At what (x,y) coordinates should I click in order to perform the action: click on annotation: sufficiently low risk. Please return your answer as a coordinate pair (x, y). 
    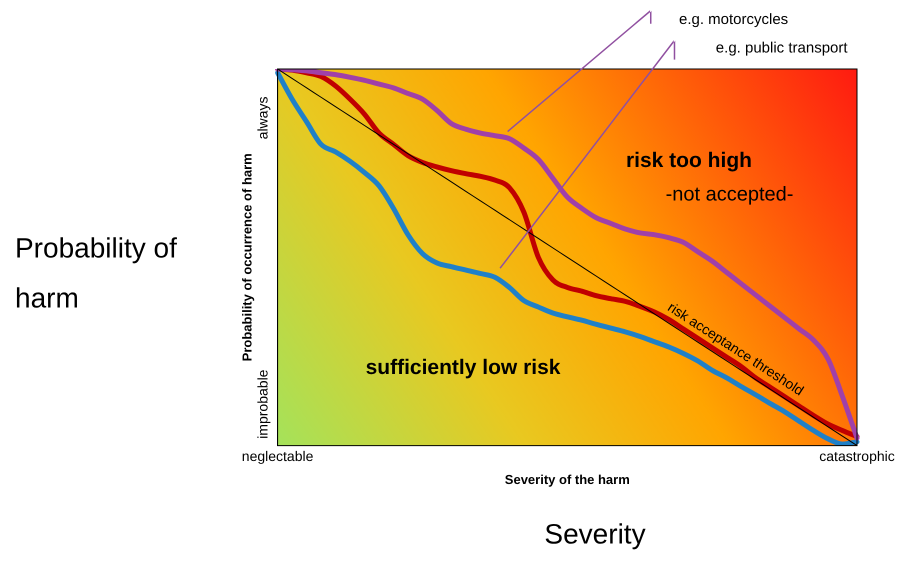
    Looking at the image, I should click on (463, 368).